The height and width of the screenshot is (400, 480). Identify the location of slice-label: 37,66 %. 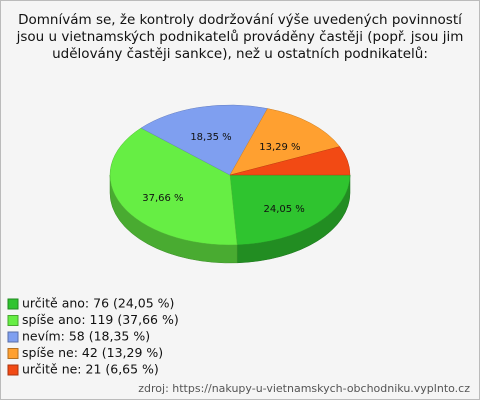
(162, 198).